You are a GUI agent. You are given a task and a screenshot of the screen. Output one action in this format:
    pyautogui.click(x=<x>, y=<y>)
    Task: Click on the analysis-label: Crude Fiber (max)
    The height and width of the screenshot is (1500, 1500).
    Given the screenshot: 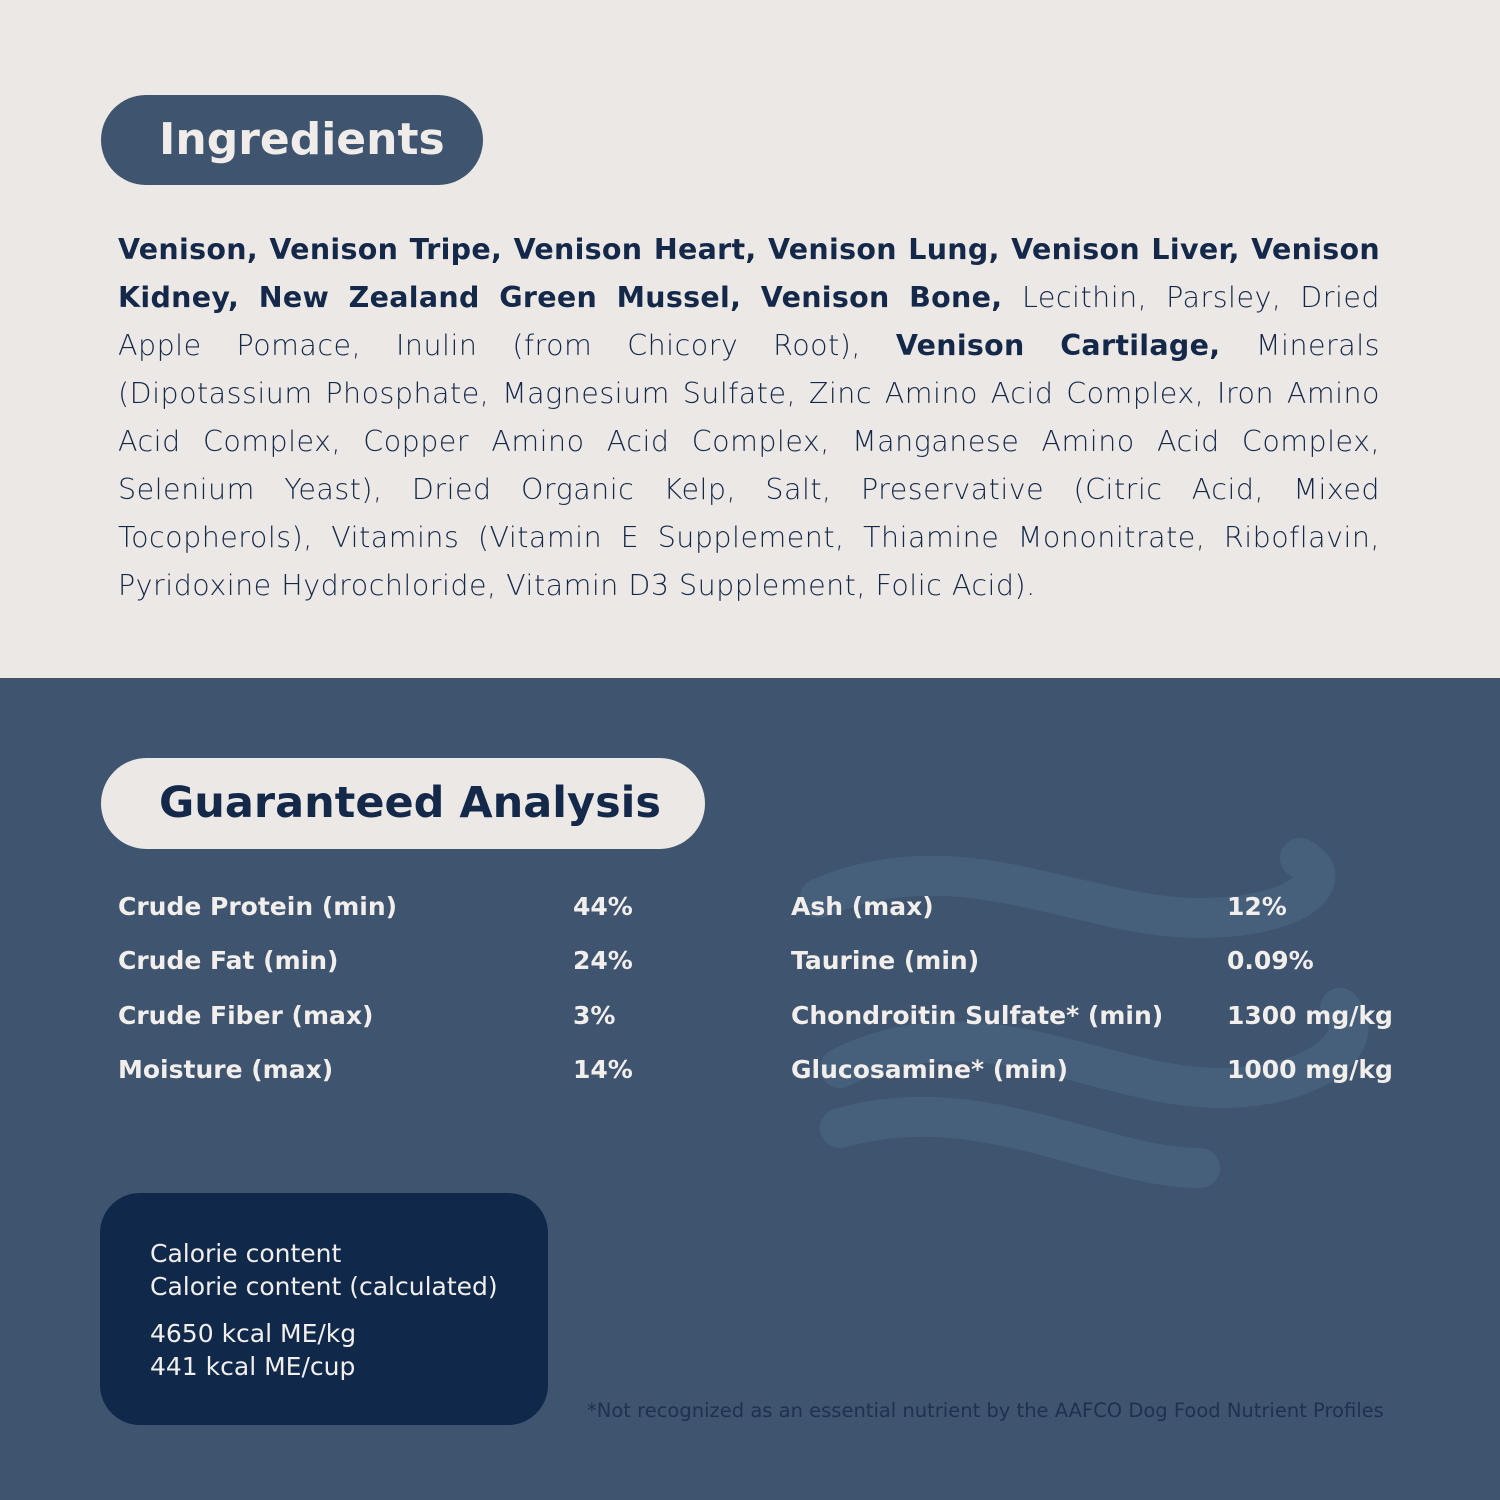 What is the action you would take?
    pyautogui.click(x=246, y=1015)
    